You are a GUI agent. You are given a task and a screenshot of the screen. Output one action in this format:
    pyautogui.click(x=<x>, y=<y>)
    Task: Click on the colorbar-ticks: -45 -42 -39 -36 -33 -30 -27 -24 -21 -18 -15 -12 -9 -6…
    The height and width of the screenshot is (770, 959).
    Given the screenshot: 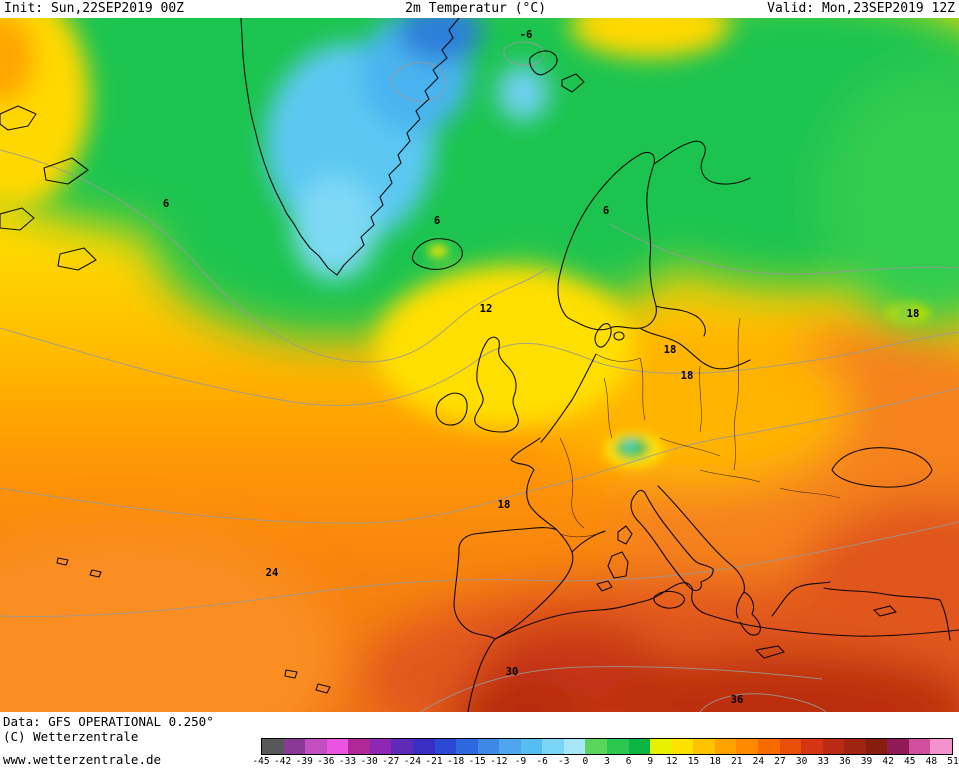 What is the action you would take?
    pyautogui.click(x=605, y=762)
    